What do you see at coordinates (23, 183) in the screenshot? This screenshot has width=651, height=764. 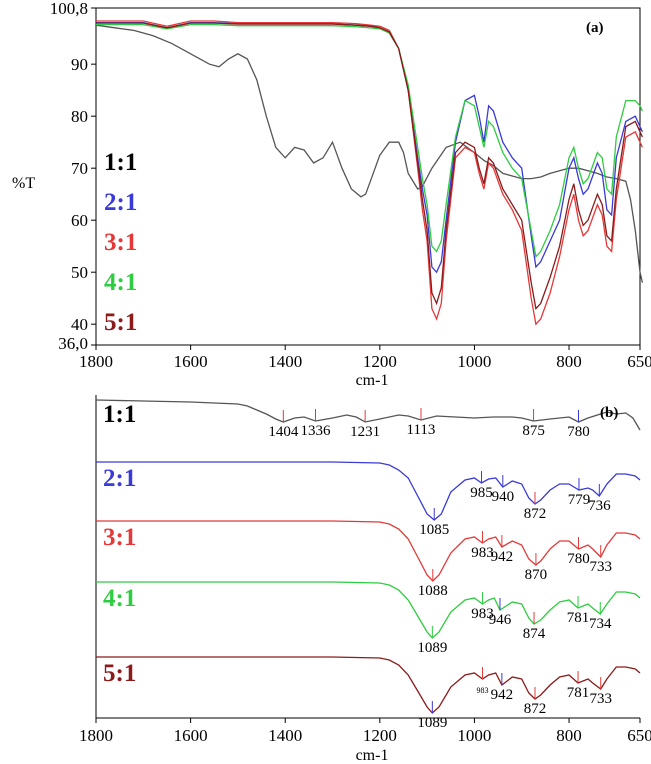 I see `panel-a-y-axis-title: %T` at bounding box center [23, 183].